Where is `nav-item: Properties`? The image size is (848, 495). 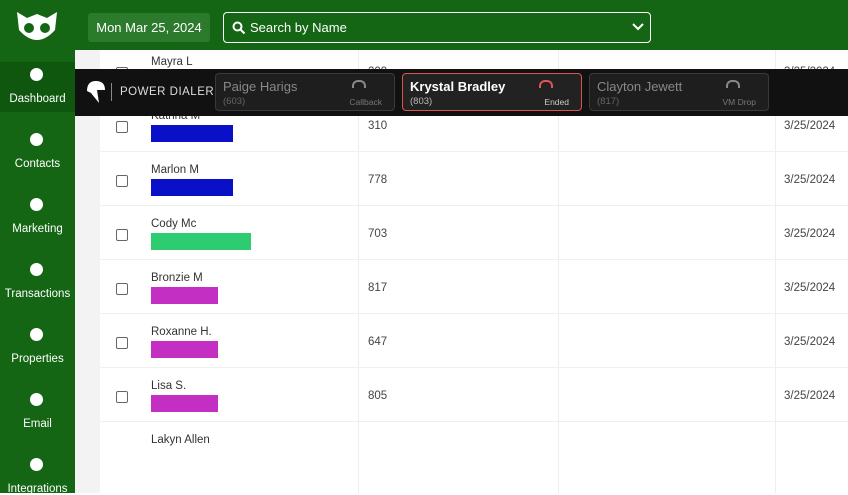 nav-item: Properties is located at coordinates (37, 359).